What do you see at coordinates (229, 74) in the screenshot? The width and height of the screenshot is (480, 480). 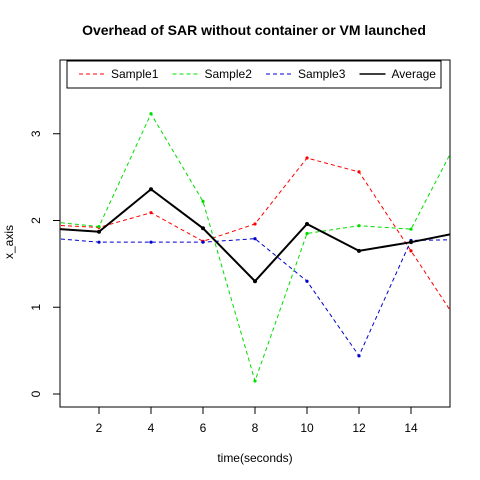 I see `legend-label: Sample2` at bounding box center [229, 74].